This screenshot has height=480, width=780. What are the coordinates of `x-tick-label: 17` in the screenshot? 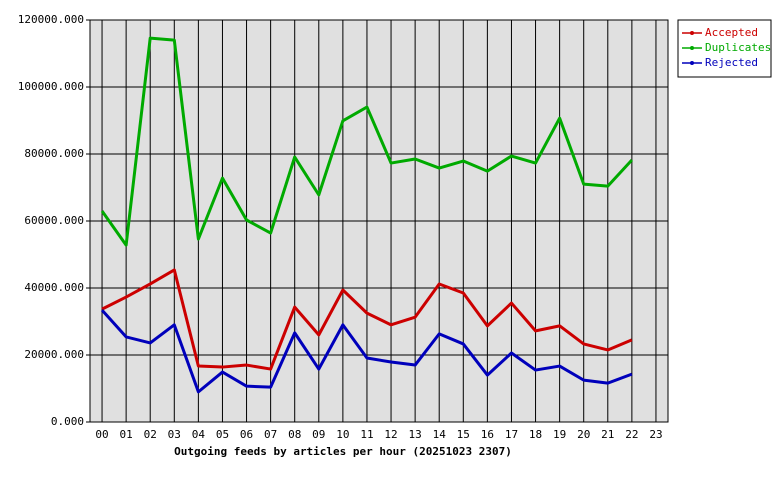 It's located at (511, 434).